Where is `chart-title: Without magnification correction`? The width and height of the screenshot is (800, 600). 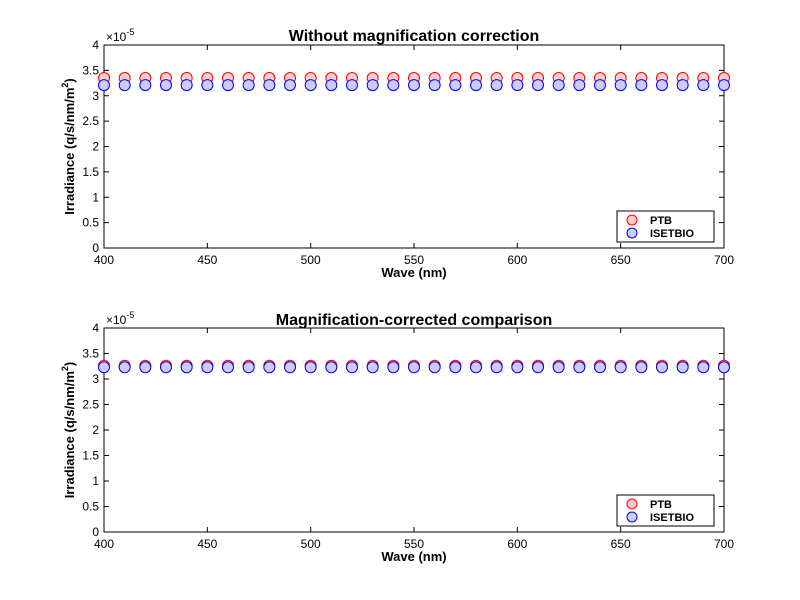
chart-title: Without magnification correction is located at coordinates (414, 36).